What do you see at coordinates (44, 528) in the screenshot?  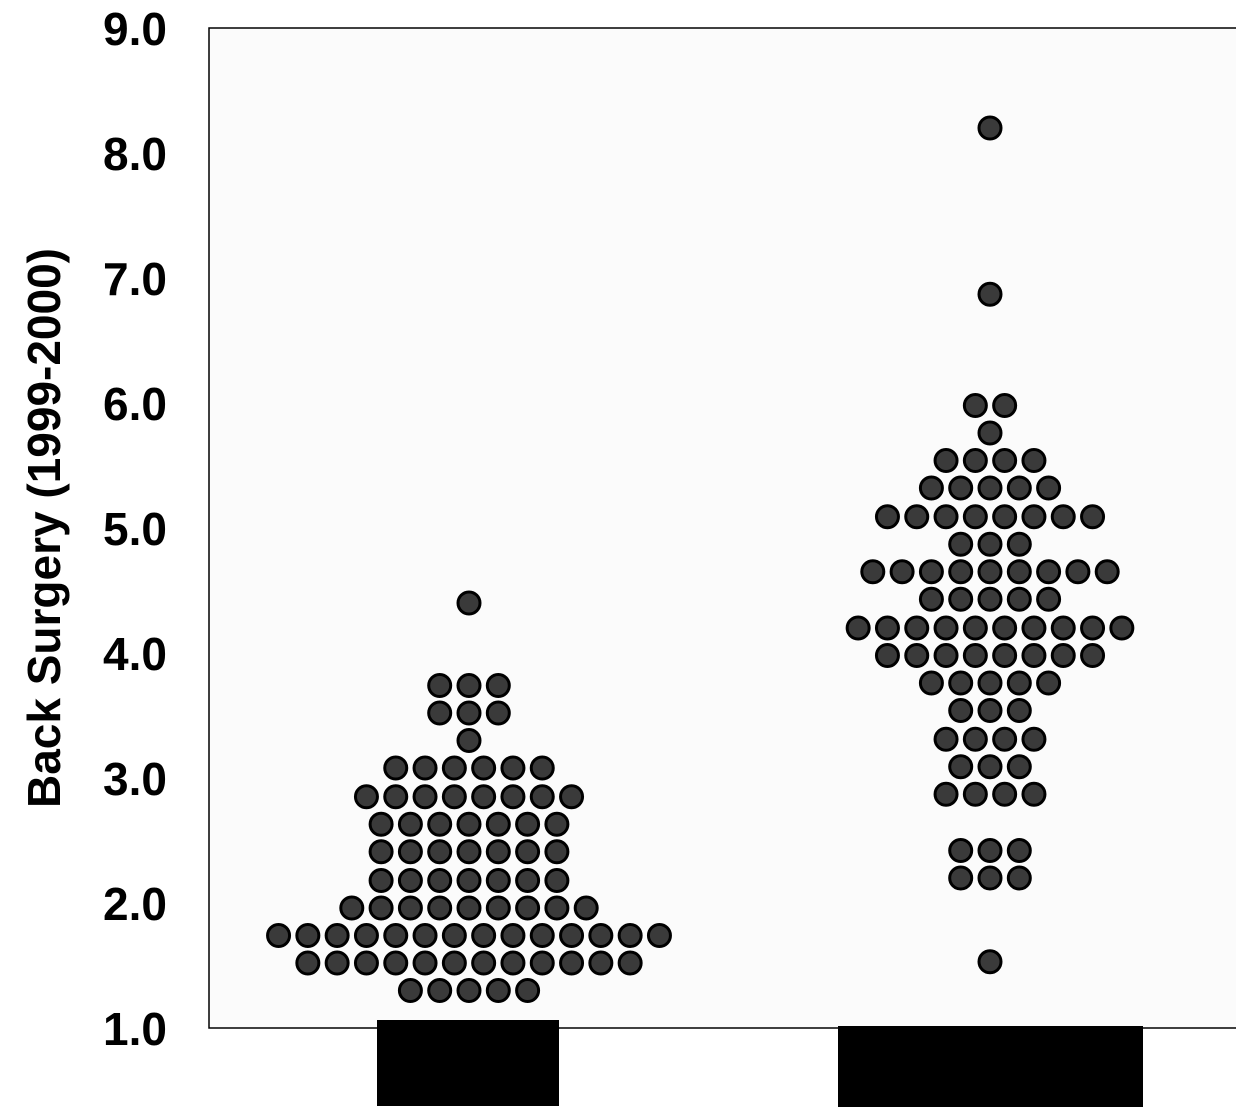 I see `y-axis-label: Back Surgery (1999-2000)` at bounding box center [44, 528].